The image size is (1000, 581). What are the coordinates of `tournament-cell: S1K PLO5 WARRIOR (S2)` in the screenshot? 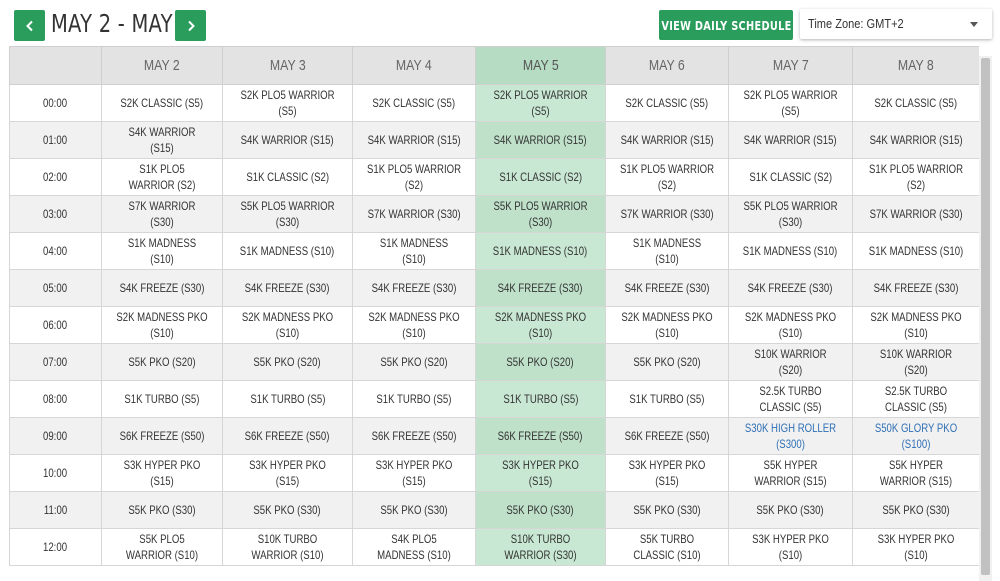 It's located at (414, 177).